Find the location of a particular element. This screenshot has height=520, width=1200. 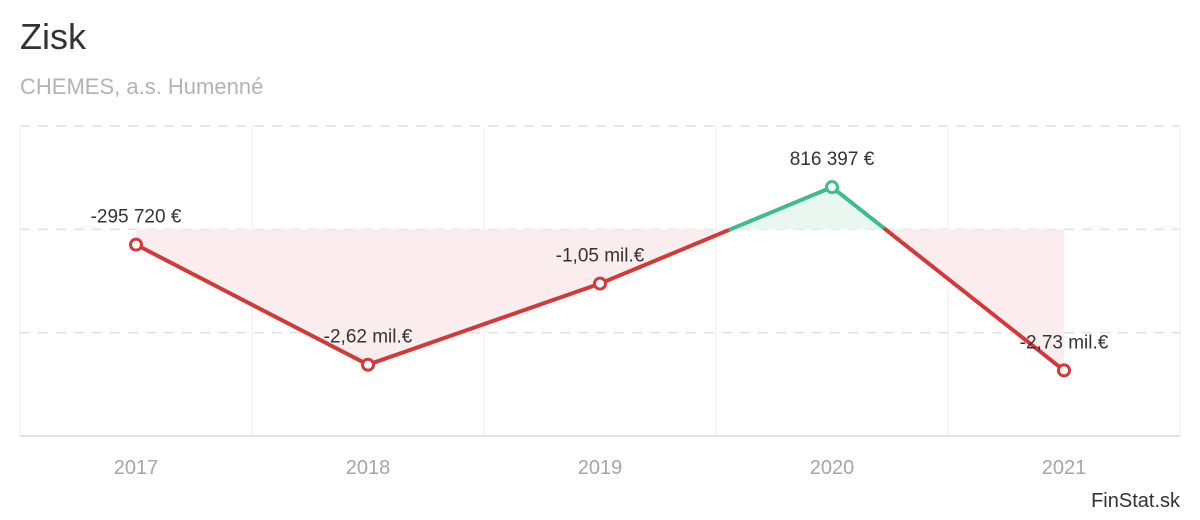

x-tick-label: 2021 is located at coordinates (1064, 468).